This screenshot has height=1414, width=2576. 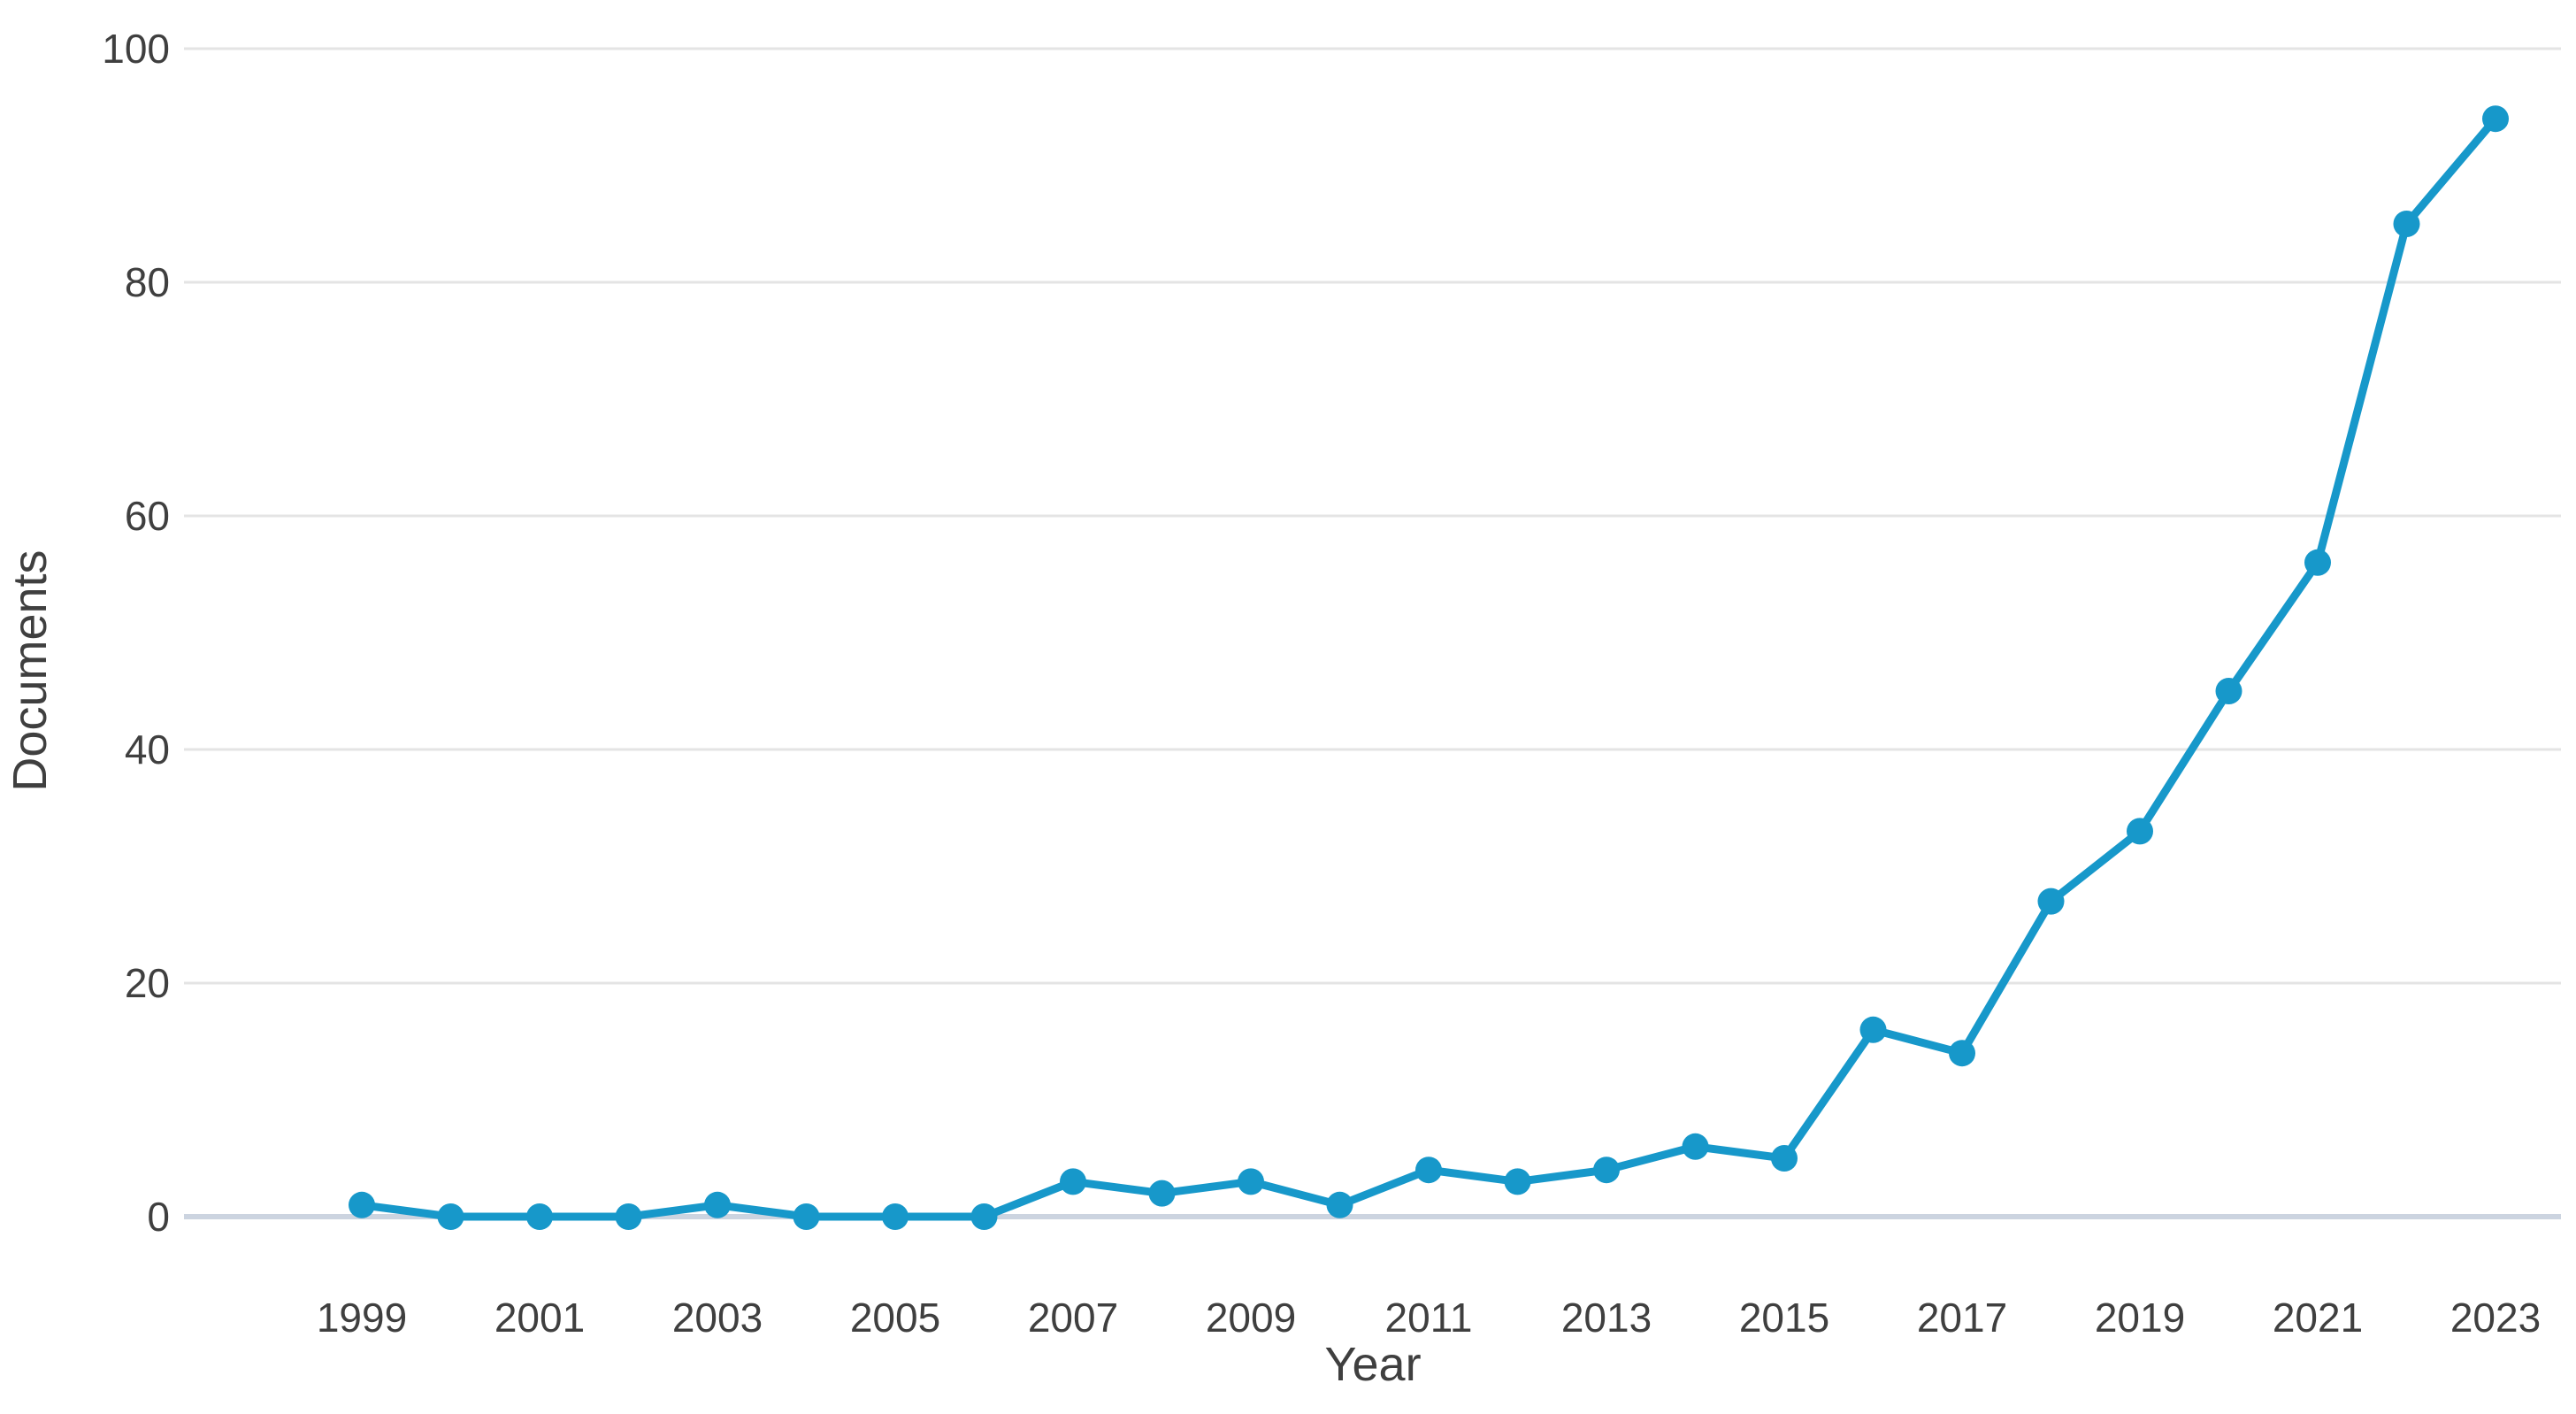 What do you see at coordinates (136, 49) in the screenshot?
I see `y-tick-label-100: 100` at bounding box center [136, 49].